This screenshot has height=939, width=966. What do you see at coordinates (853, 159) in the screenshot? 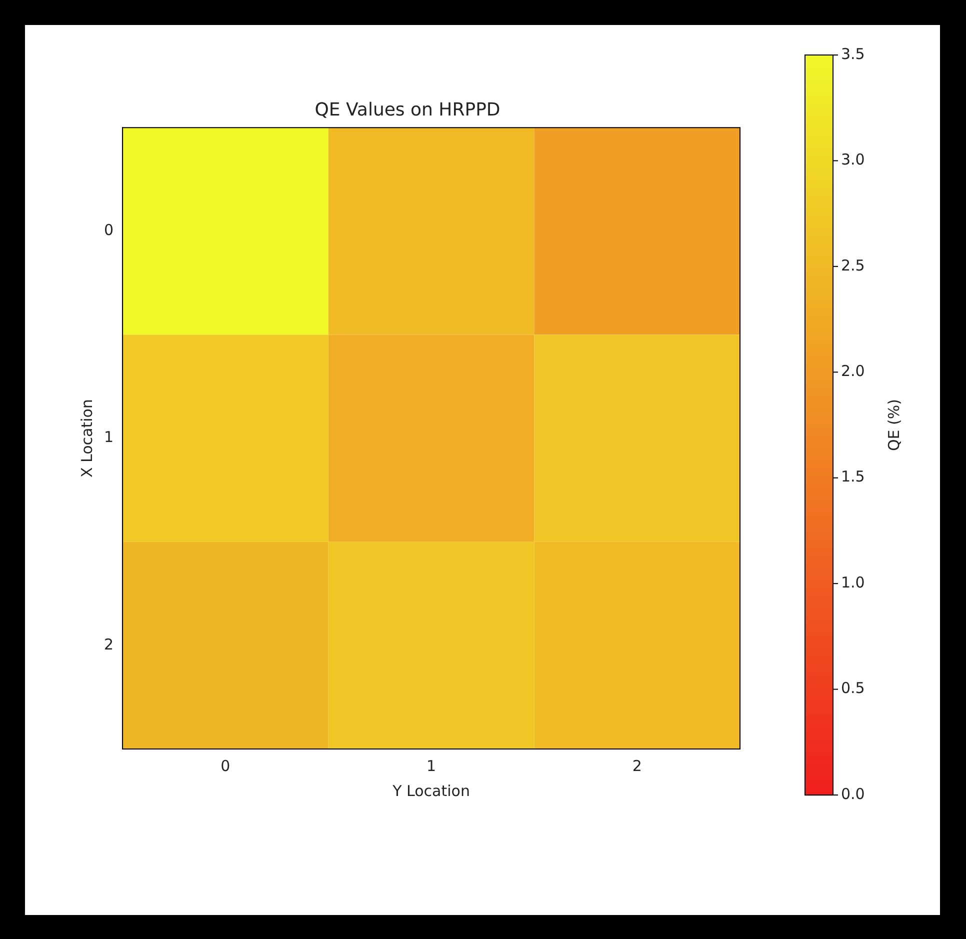
I see `color-bar-label: 3.0` at bounding box center [853, 159].